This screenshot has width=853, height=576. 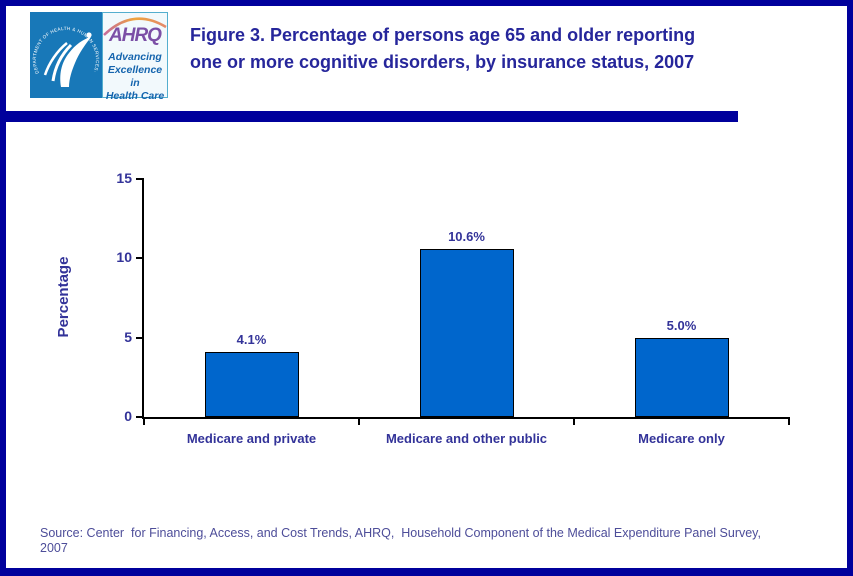 I want to click on x-category-label: Medicare only, so click(x=681, y=438).